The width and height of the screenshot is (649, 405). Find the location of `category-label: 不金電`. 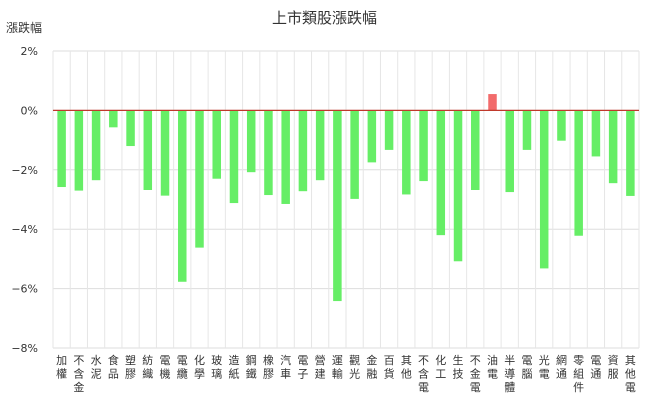

category-label: 不金電 is located at coordinates (475, 374).